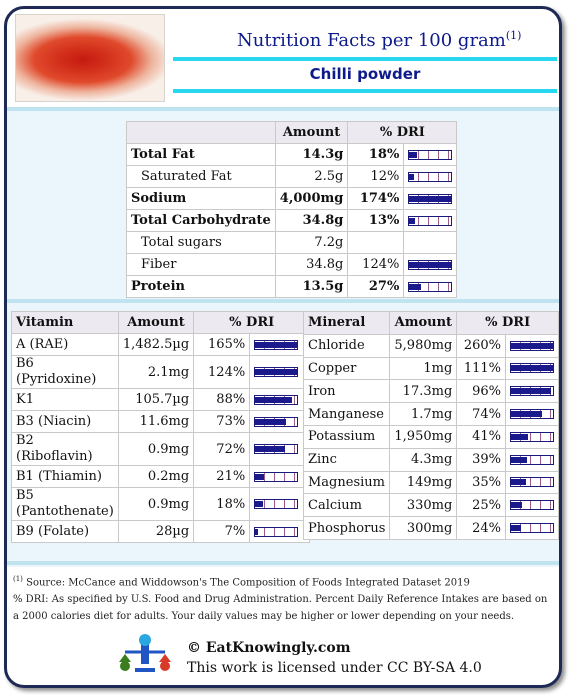  I want to click on nutrient-amount: 2.5g, so click(311, 176).